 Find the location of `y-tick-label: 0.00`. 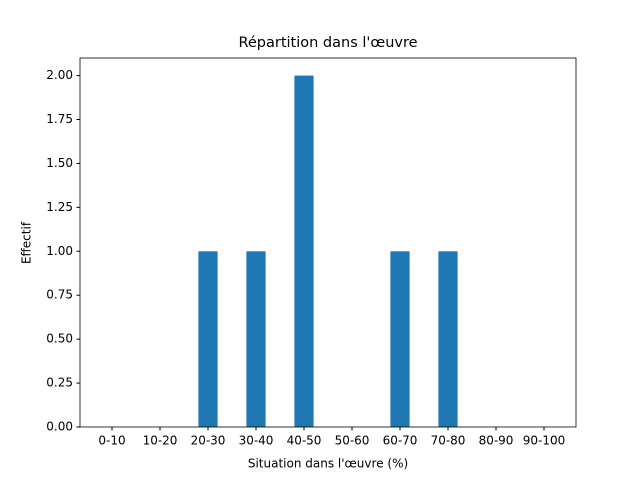

y-tick-label: 0.00 is located at coordinates (59, 427).